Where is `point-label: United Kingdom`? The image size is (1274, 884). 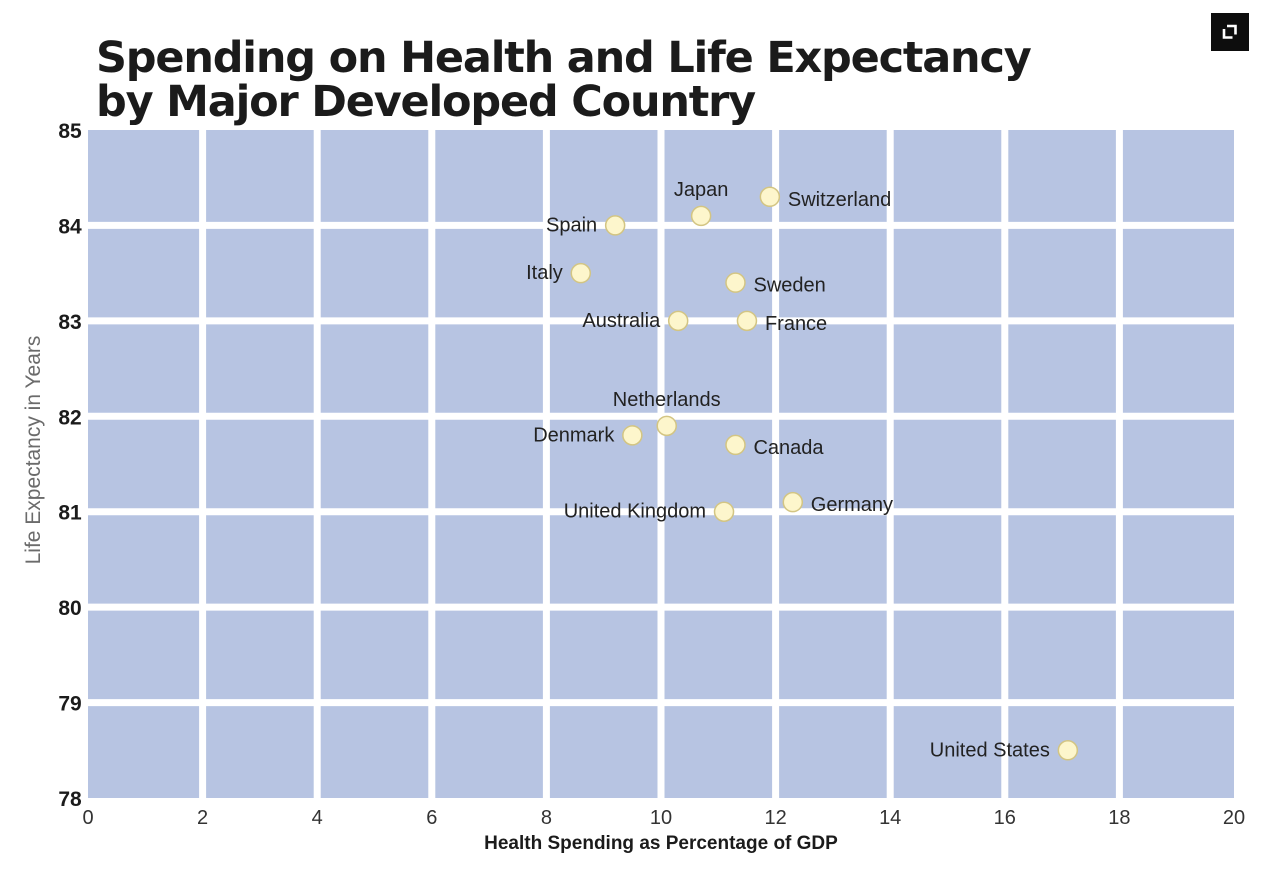
point-label: United Kingdom is located at coordinates (635, 512).